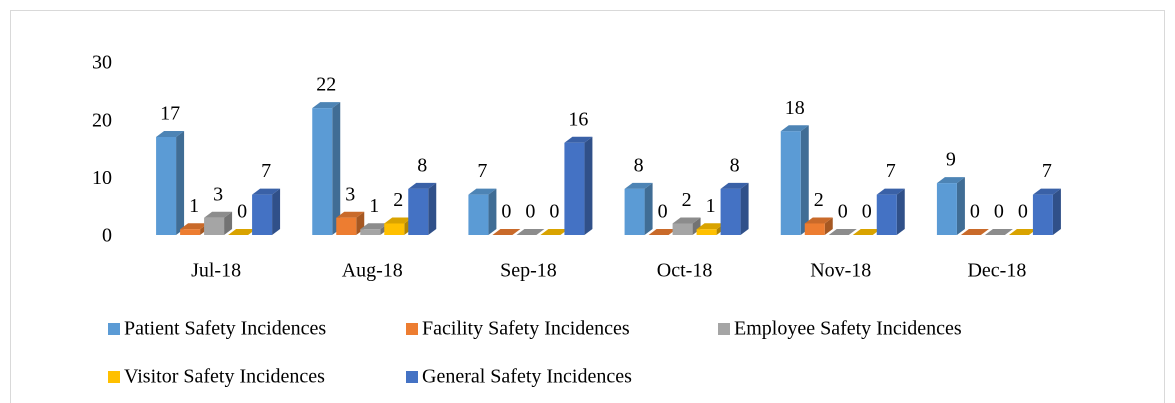  I want to click on legend-label: Visitor Safety Incidences, so click(224, 377).